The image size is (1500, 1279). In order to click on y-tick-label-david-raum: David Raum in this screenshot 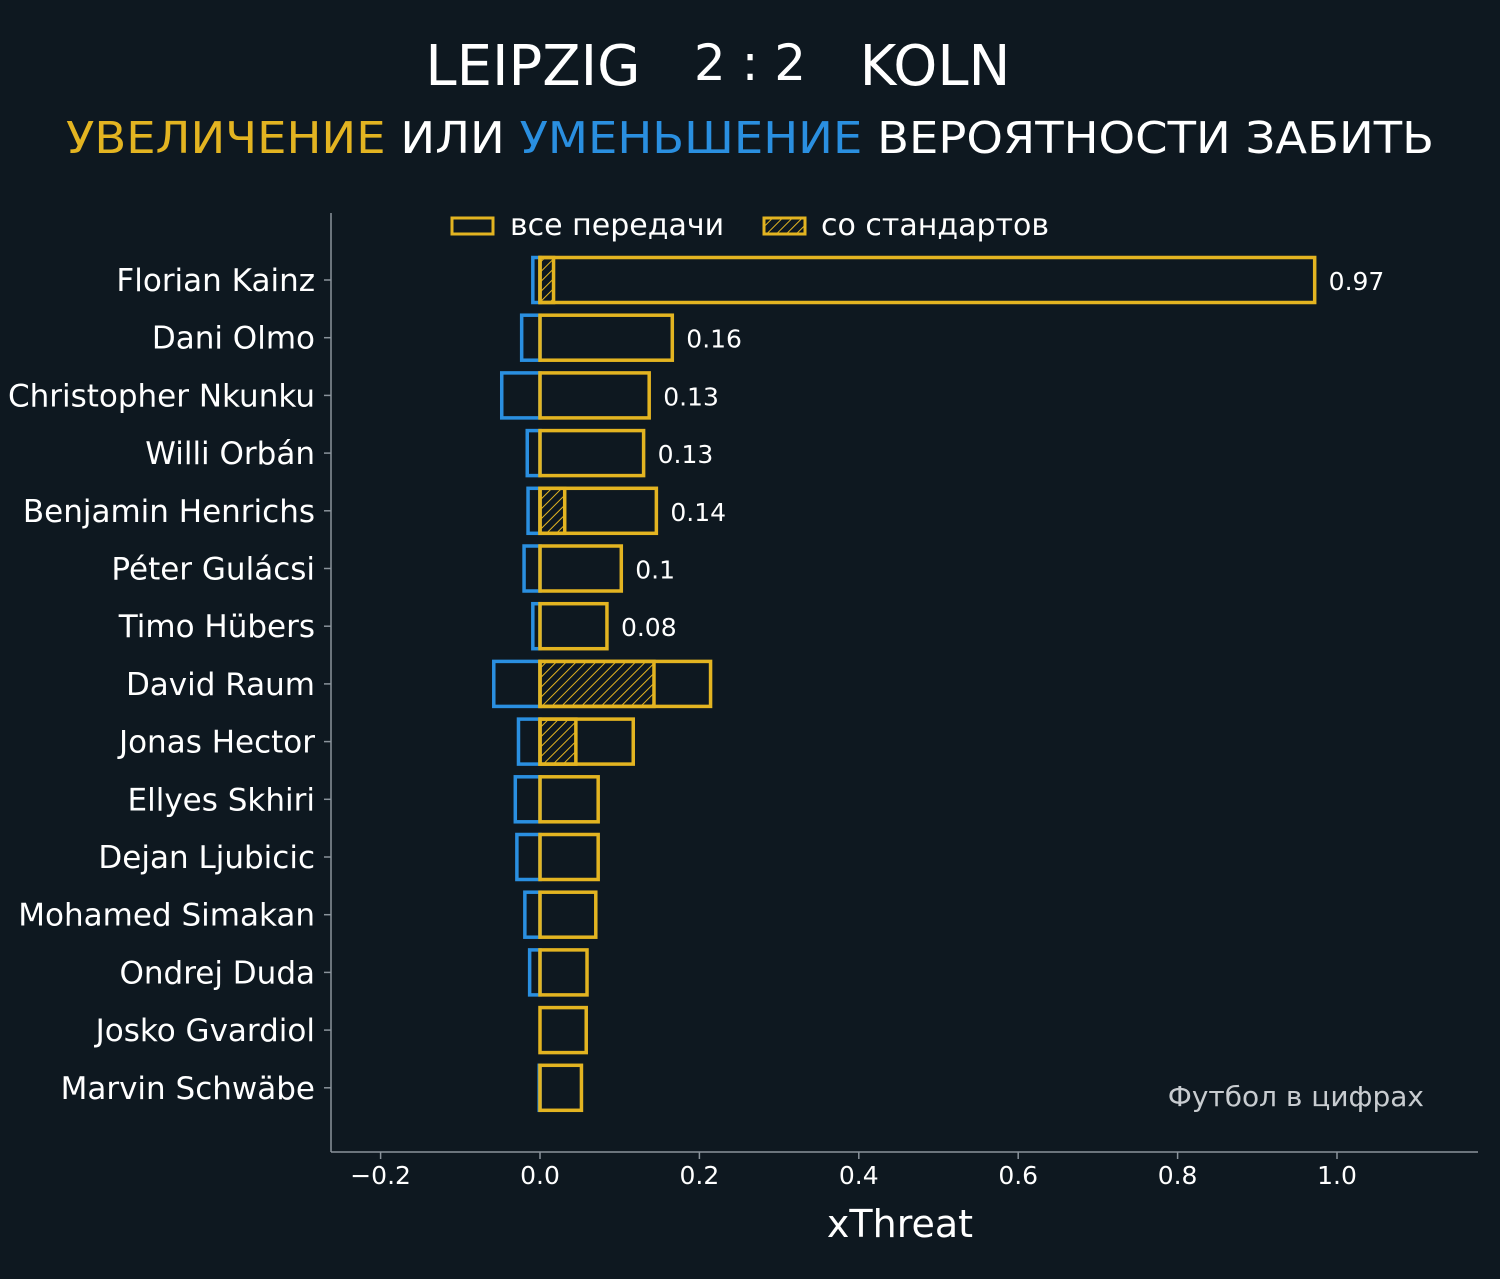, I will do `click(220, 685)`.